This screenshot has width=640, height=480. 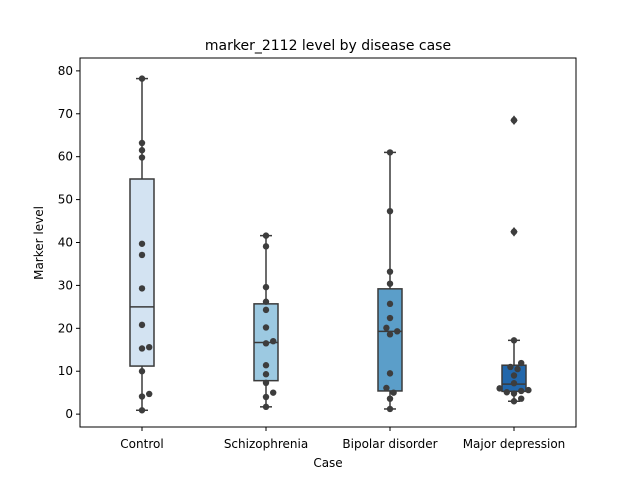 What do you see at coordinates (514, 444) in the screenshot?
I see `x-tick-label: Major depression` at bounding box center [514, 444].